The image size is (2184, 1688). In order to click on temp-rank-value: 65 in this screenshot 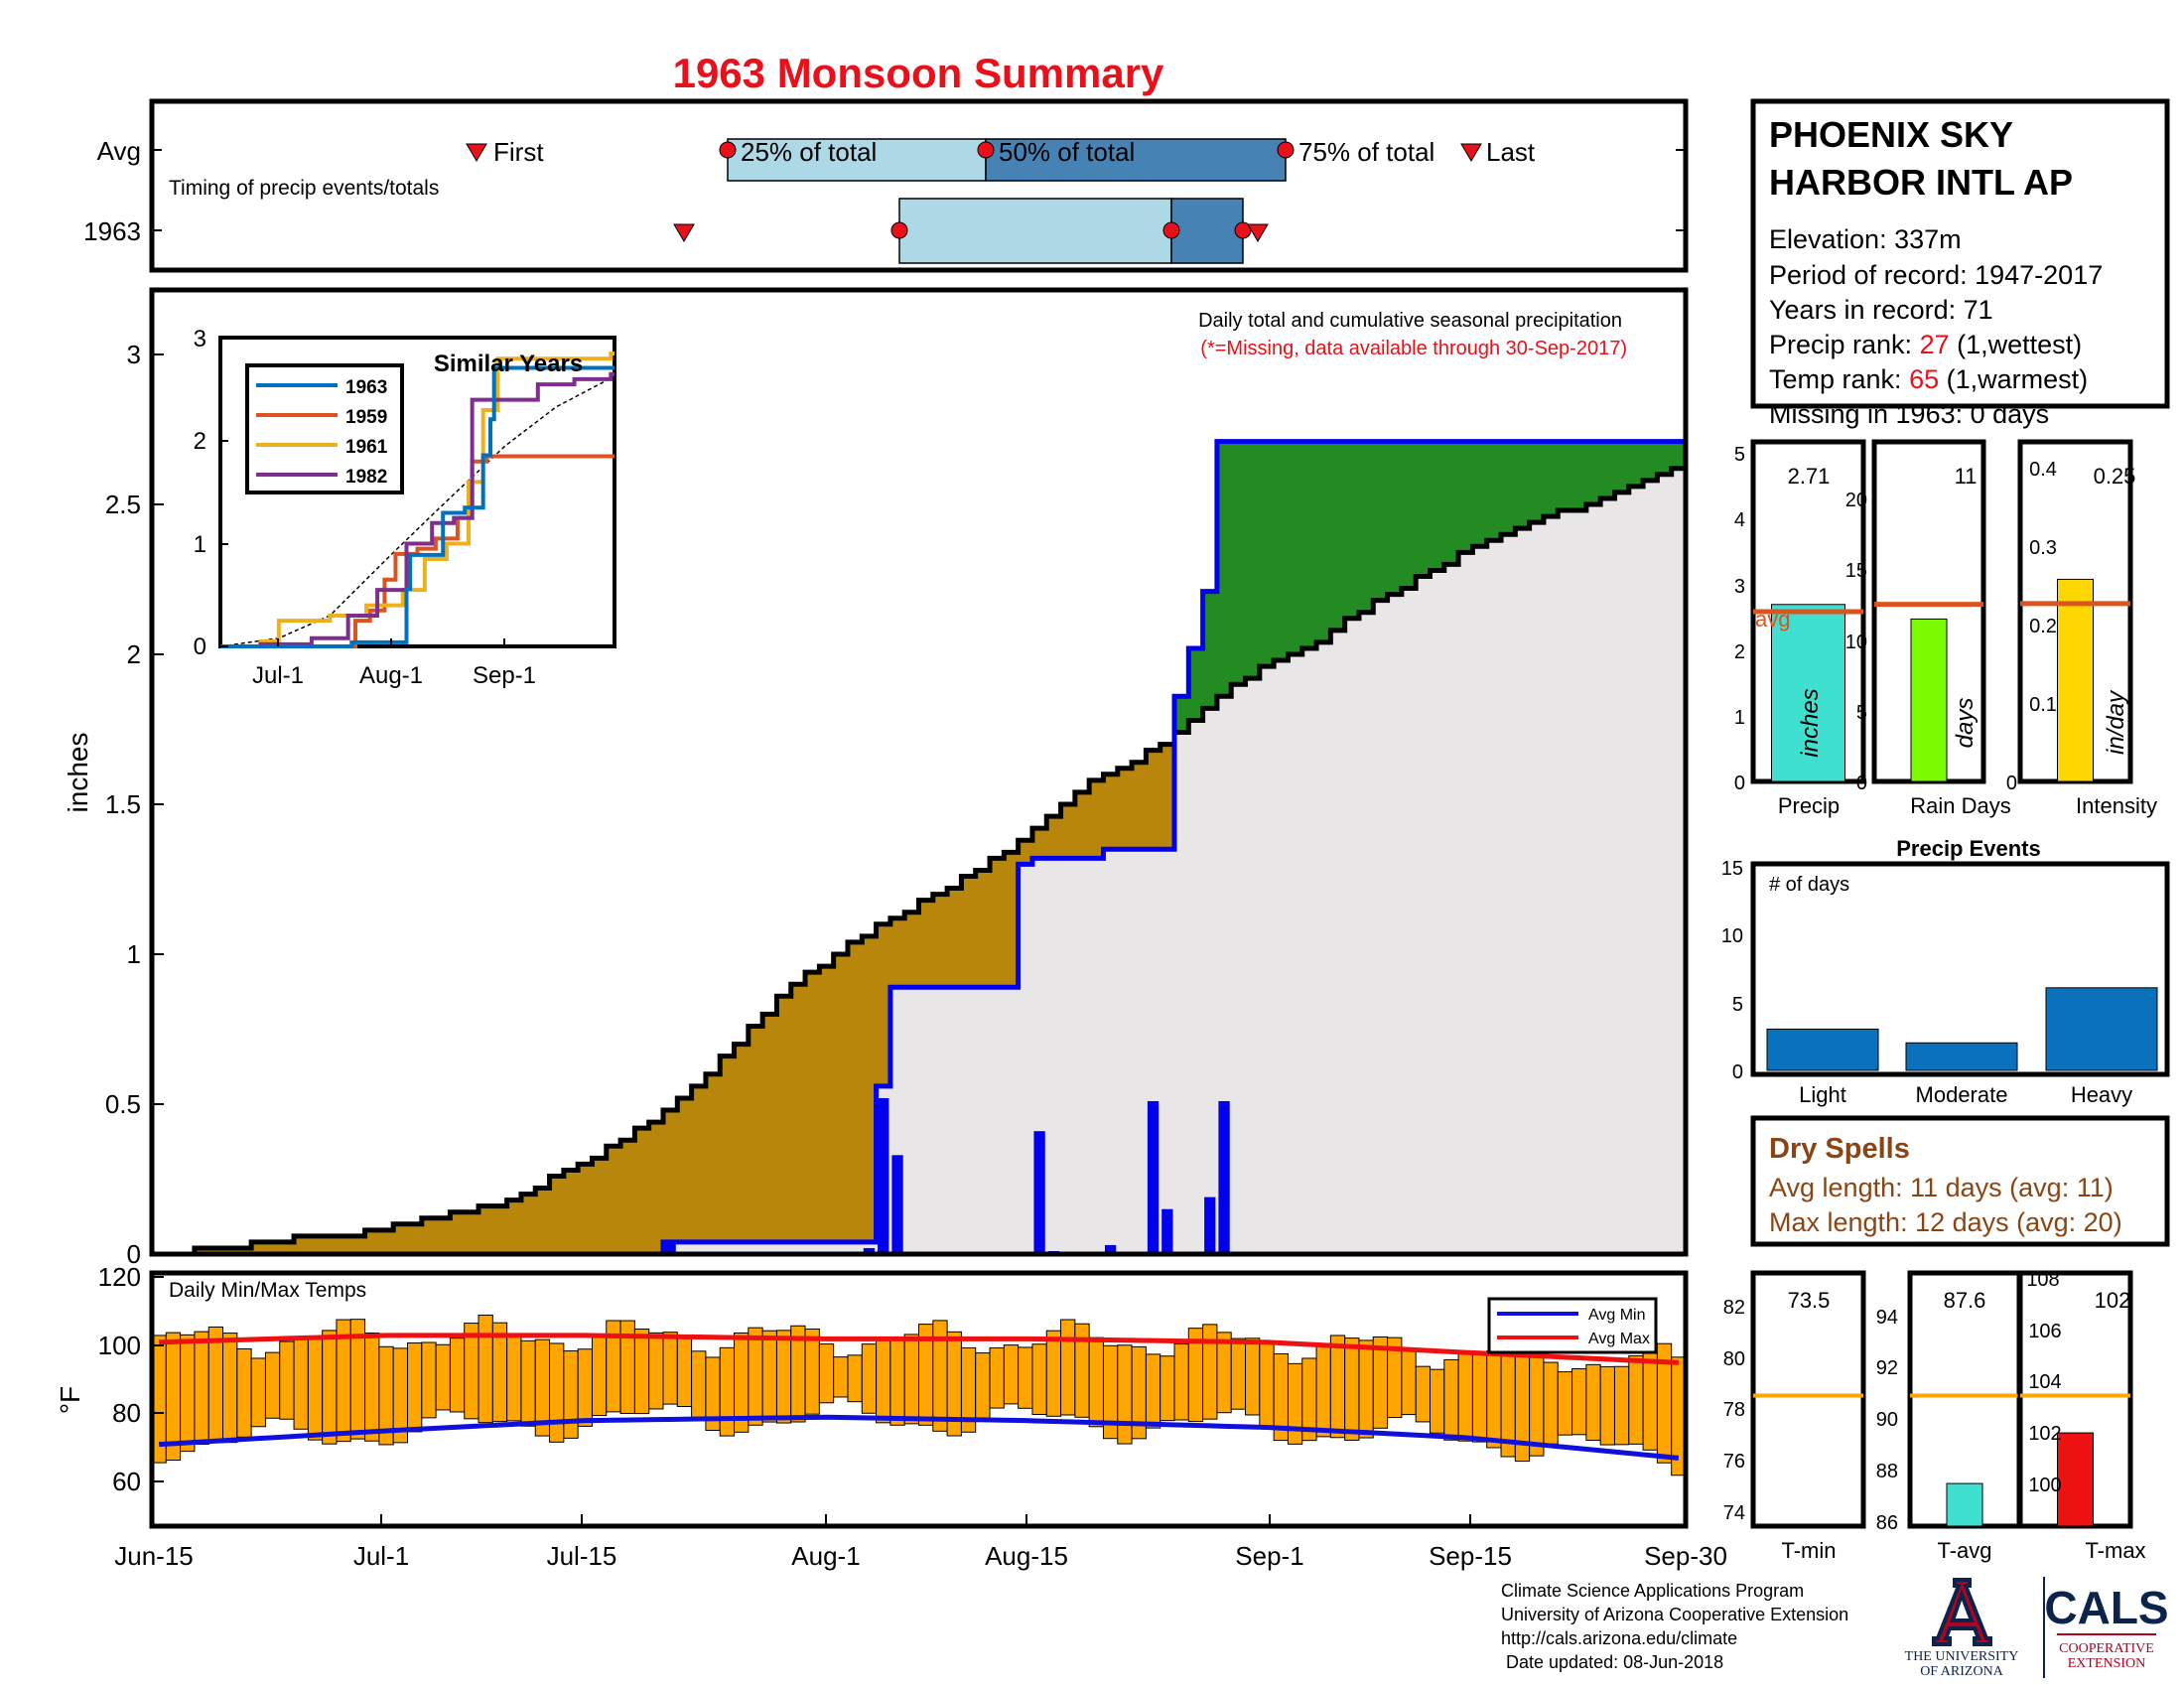, I will do `click(1924, 379)`.